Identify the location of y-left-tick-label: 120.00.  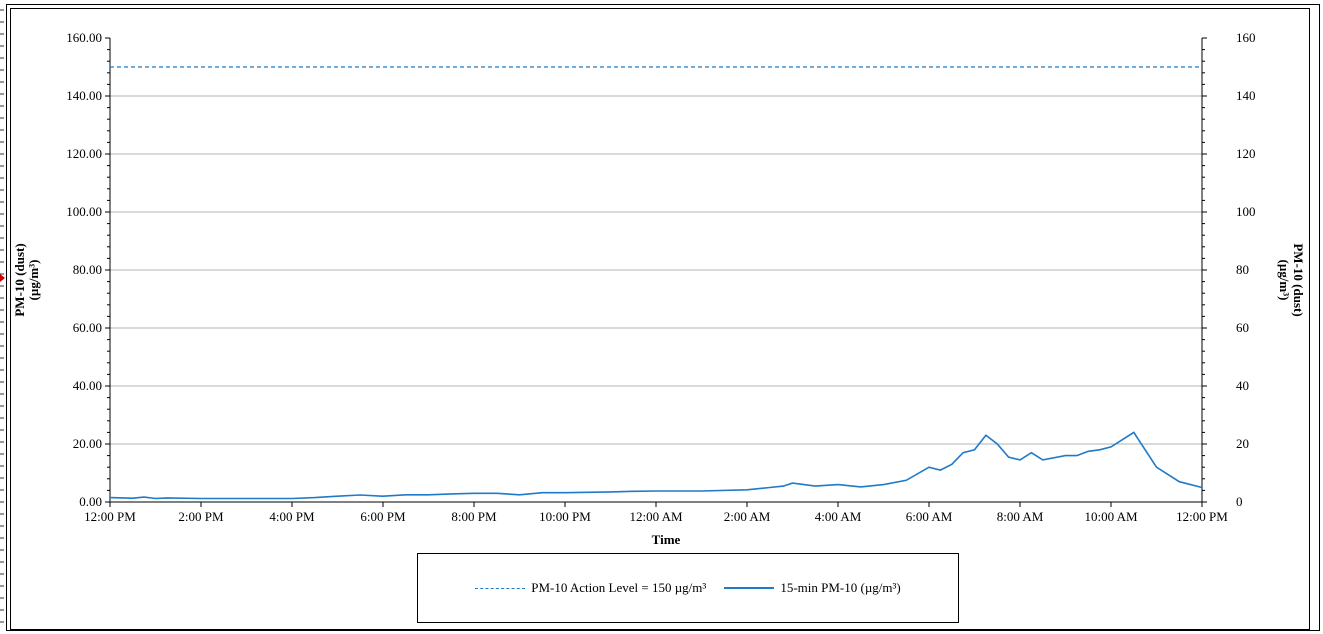
(84, 153).